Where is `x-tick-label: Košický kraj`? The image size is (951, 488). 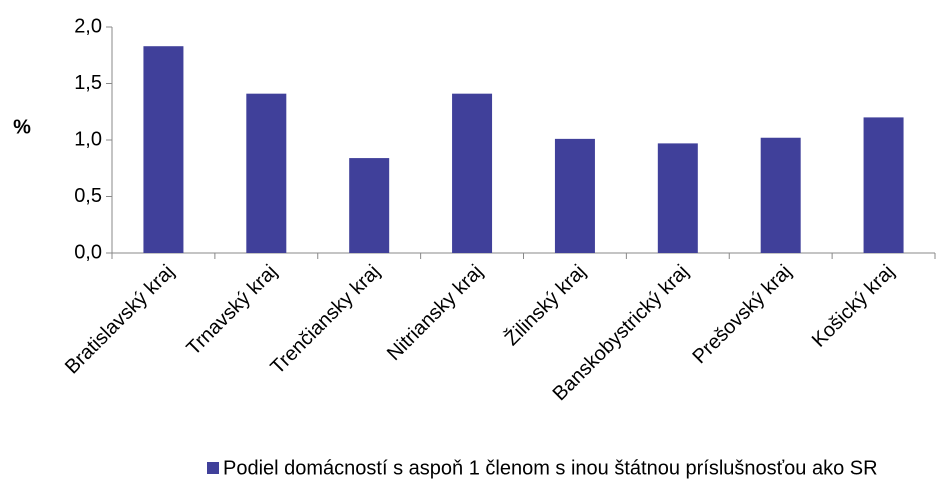 x-tick-label: Košický kraj is located at coordinates (853, 306).